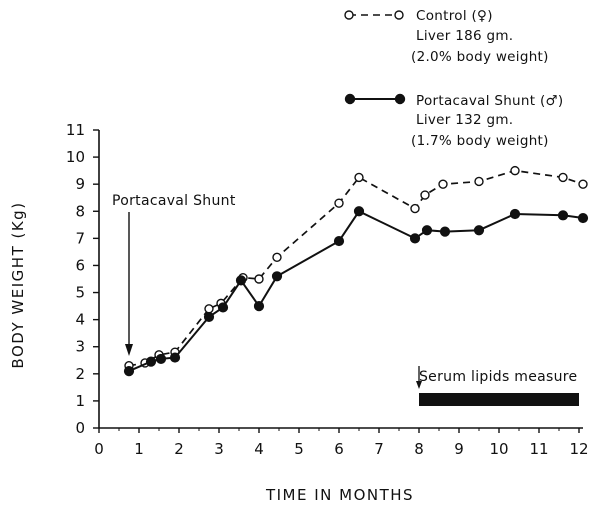  Describe the element at coordinates (174, 201) in the screenshot. I see `shunt-annotation-label: Portacaval Shunt` at that location.